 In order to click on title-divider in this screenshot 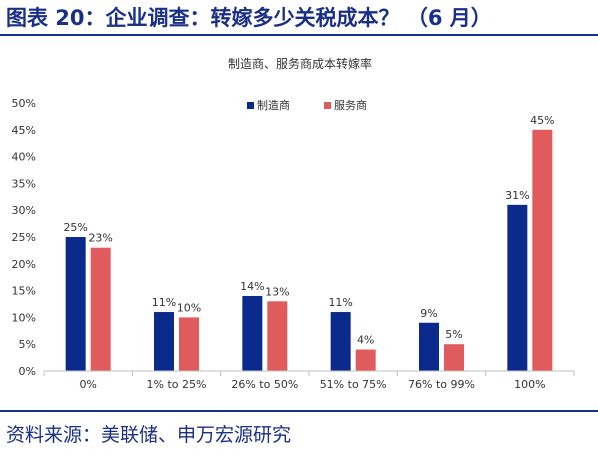, I will do `click(299, 35)`.